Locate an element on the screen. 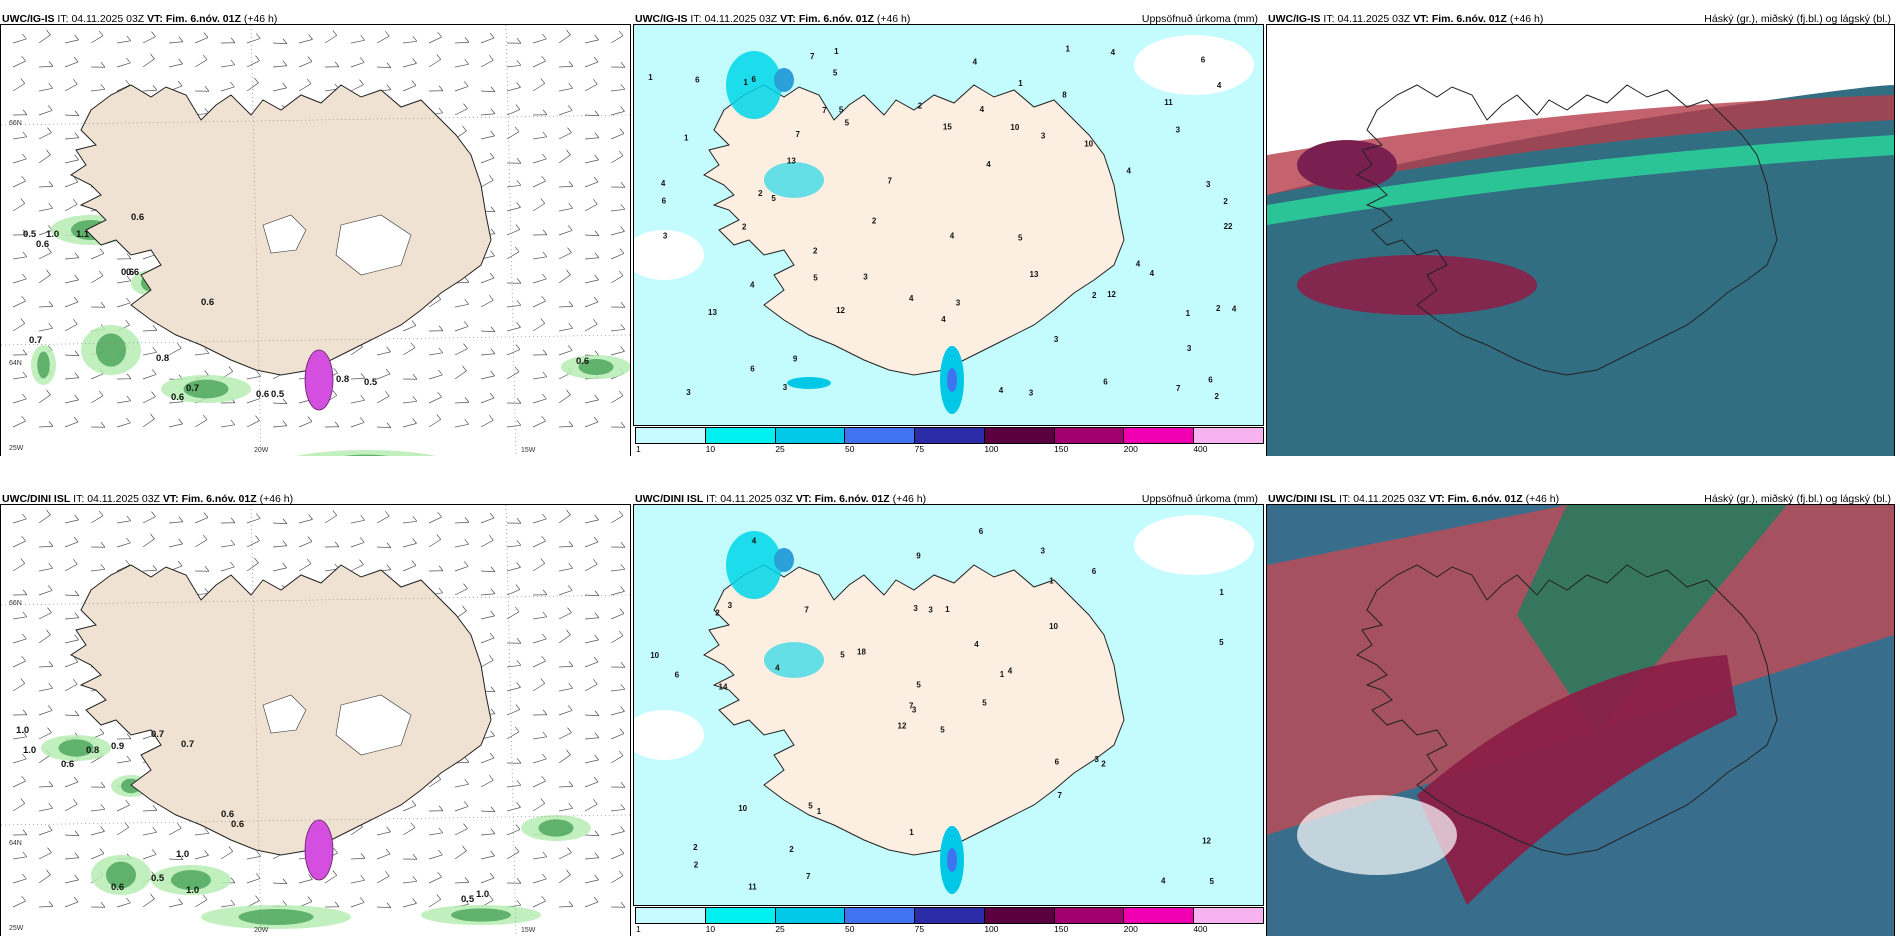 The width and height of the screenshot is (1900, 950). colorbar-tick-label: 10 is located at coordinates (710, 449).